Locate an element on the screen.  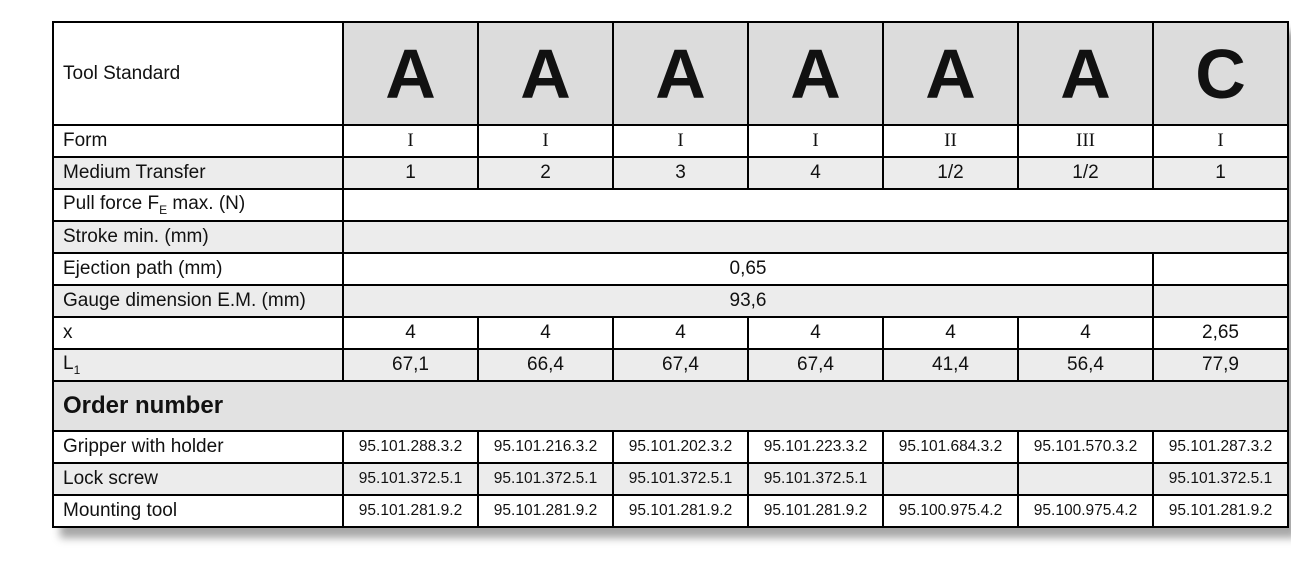
text: 2,65 is located at coordinates (1220, 332).